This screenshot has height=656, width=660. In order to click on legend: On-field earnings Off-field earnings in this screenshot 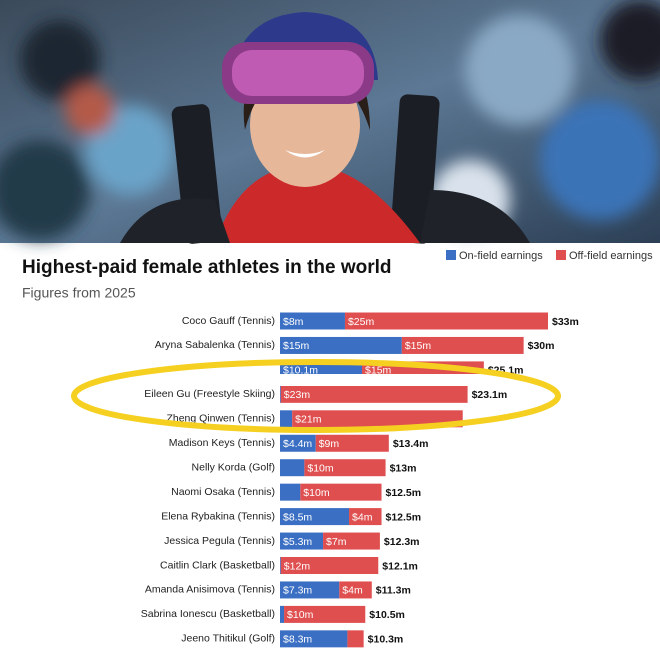, I will do `click(549, 256)`.